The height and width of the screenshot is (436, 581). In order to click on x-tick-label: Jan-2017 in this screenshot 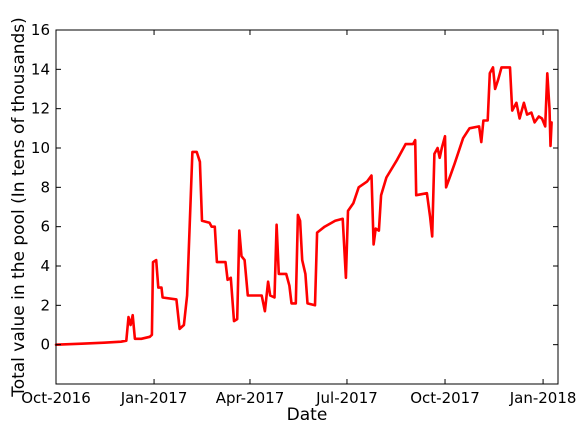, I will do `click(154, 398)`.